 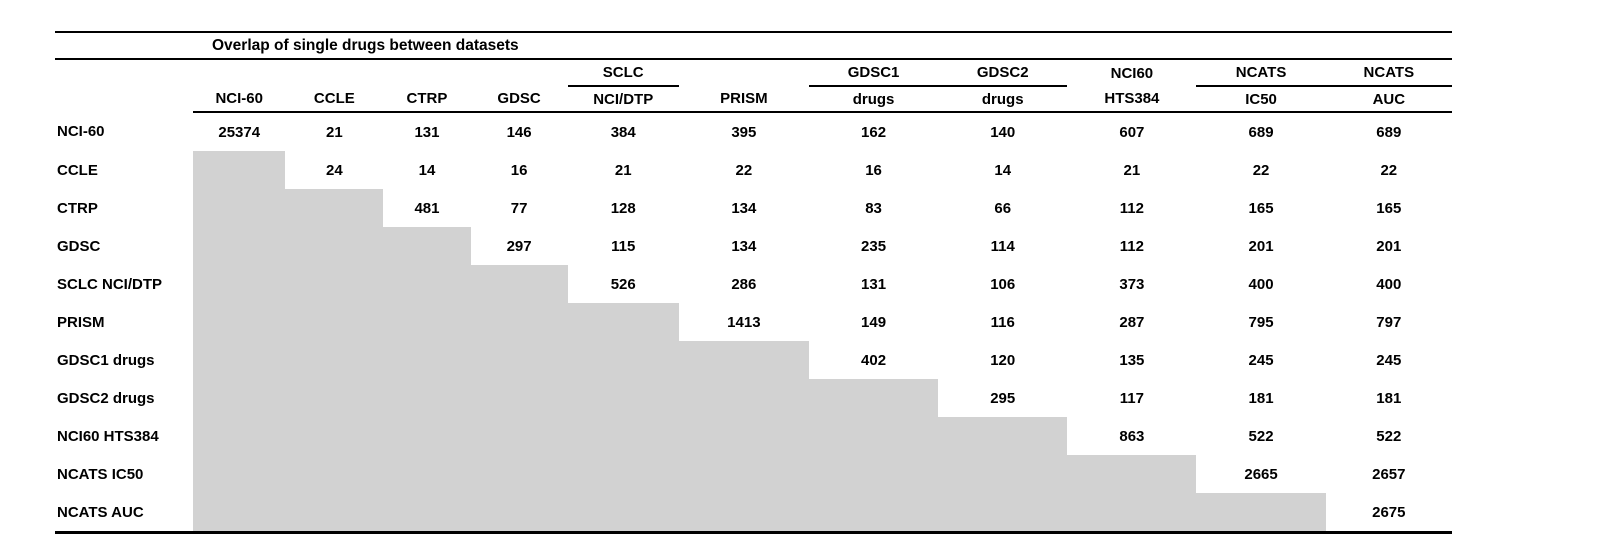 I want to click on matrix-cell: 140, so click(x=1003, y=132).